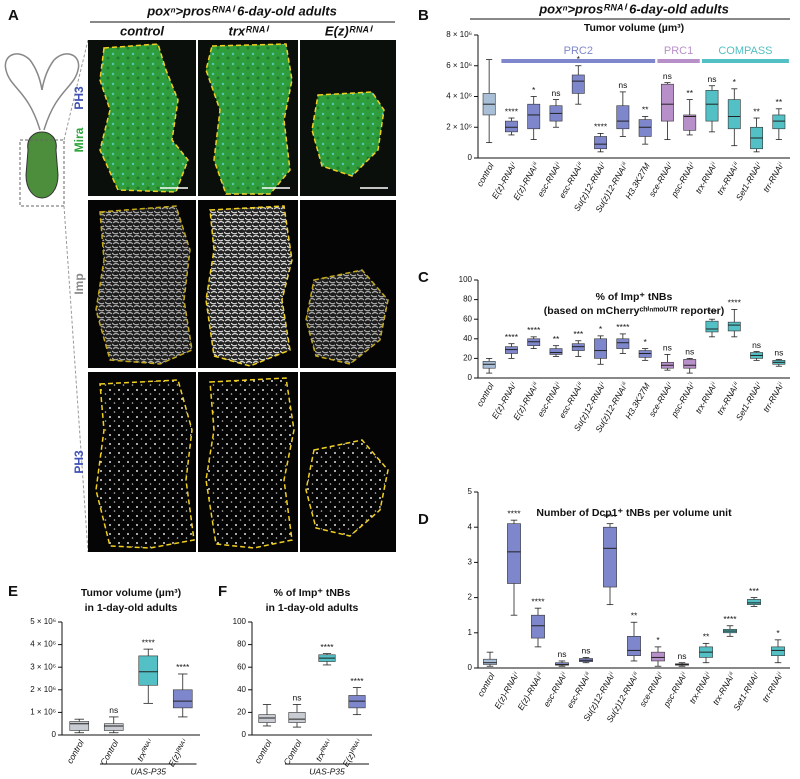  Describe the element at coordinates (700, 687) in the screenshot. I see `x-tick-label: trx-RNAiⁱ` at that location.